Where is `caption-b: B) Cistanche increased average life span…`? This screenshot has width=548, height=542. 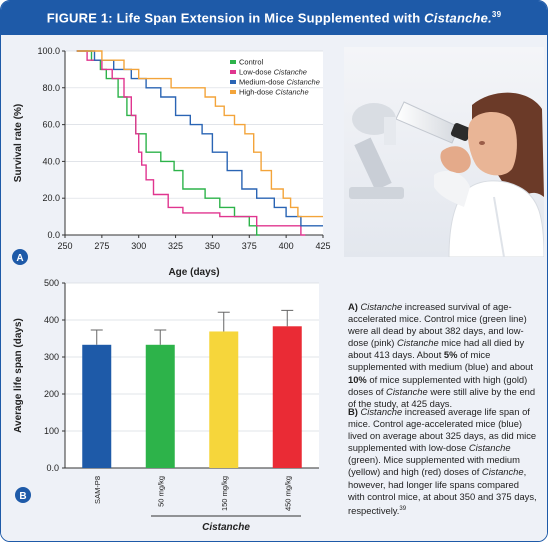 caption-b: B) Cistanche increased average life span… is located at coordinates (442, 461).